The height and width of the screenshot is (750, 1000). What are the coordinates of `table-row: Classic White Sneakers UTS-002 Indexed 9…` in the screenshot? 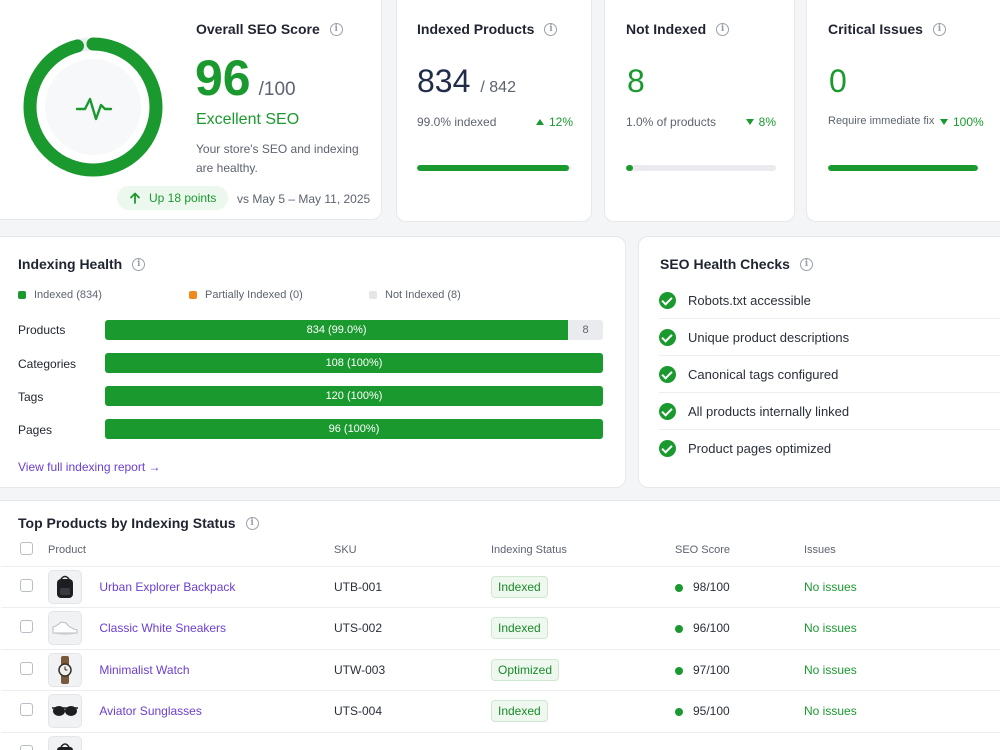 It's located at (500, 628).